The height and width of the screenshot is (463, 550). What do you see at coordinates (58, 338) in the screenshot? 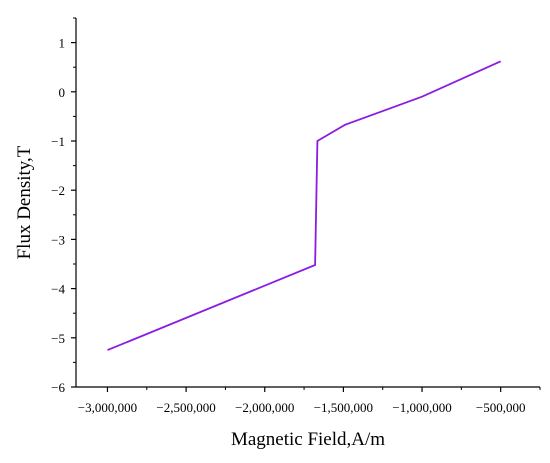
I see `y-tick-label: −5` at bounding box center [58, 338].